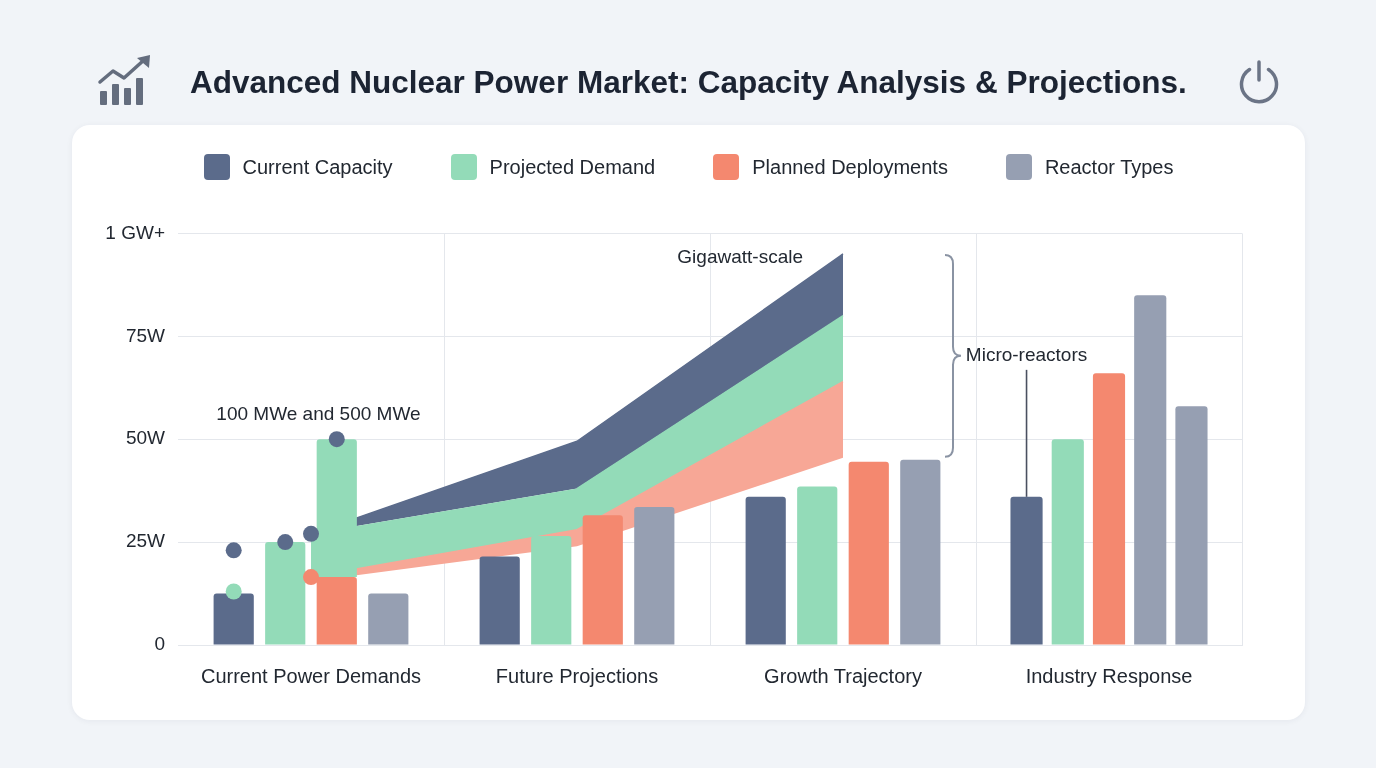 The image size is (1376, 768). Describe the element at coordinates (577, 675) in the screenshot. I see `x-tick-label: Future Projections` at that location.